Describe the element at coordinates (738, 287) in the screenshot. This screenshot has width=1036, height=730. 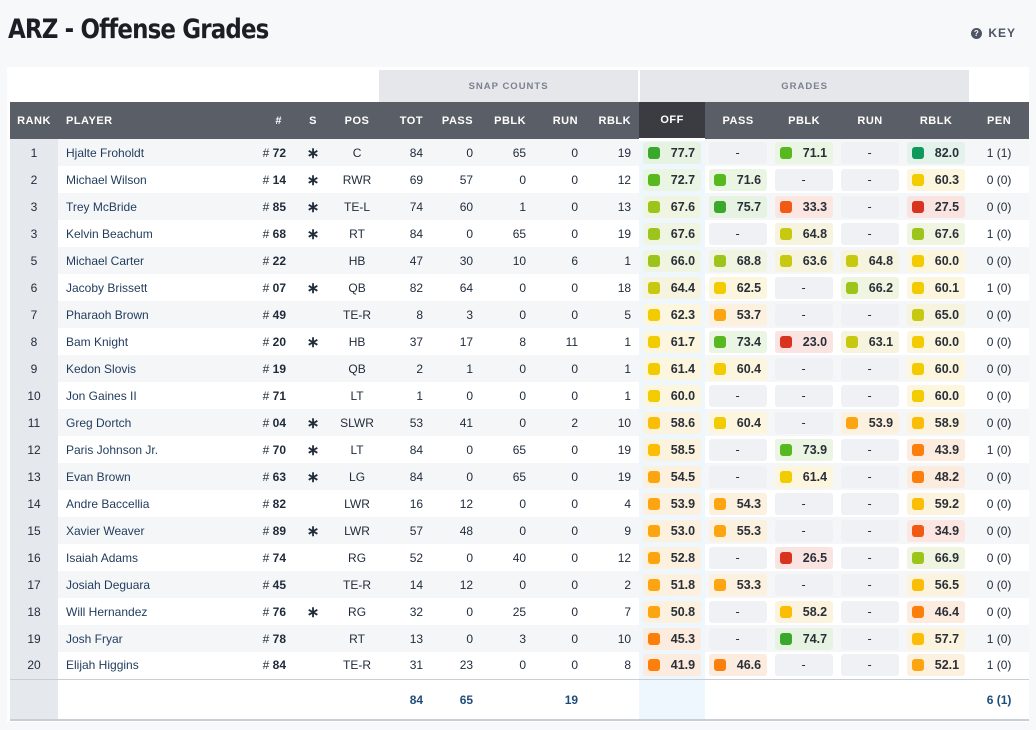
I see `grade-pass: 62.5` at that location.